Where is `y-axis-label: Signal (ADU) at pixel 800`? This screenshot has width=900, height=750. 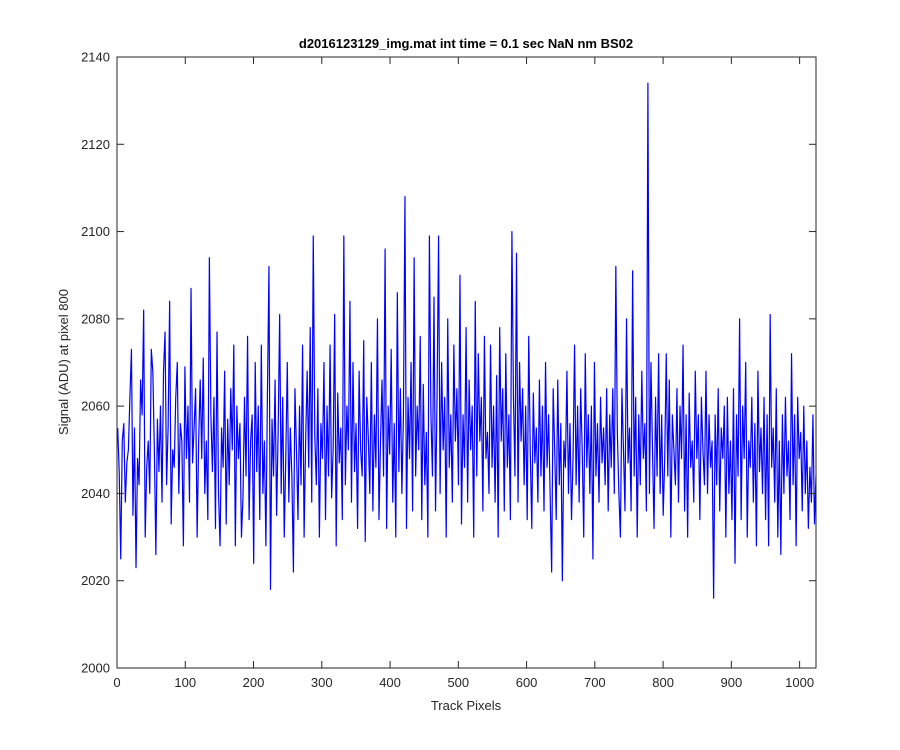
y-axis-label: Signal (ADU) at pixel 800 is located at coordinates (63, 362).